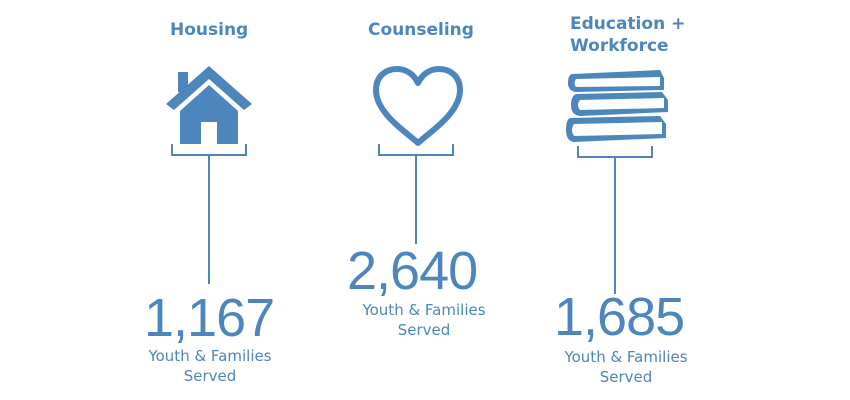  What do you see at coordinates (615, 152) in the screenshot?
I see `education-bracket` at bounding box center [615, 152].